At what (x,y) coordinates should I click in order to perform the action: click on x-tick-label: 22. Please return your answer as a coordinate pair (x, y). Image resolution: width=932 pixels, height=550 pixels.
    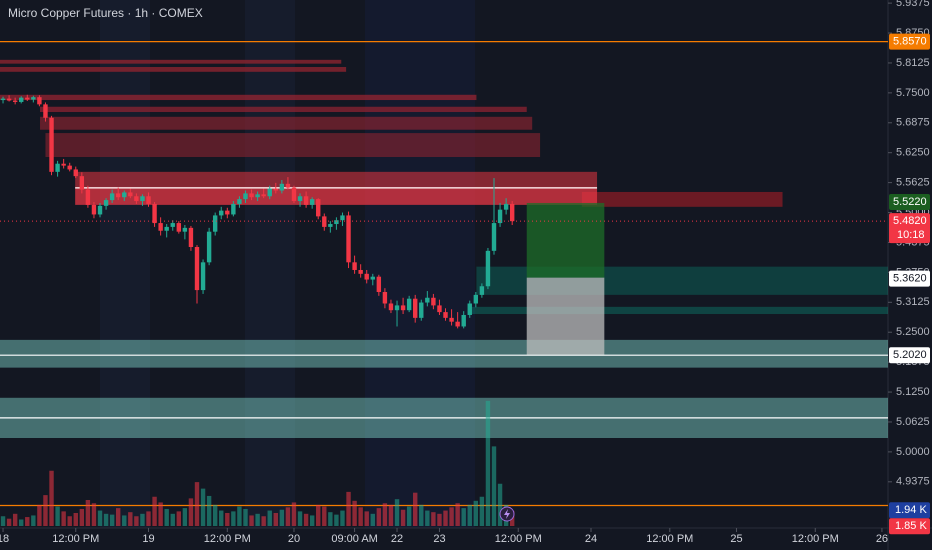
    Looking at the image, I should click on (397, 539).